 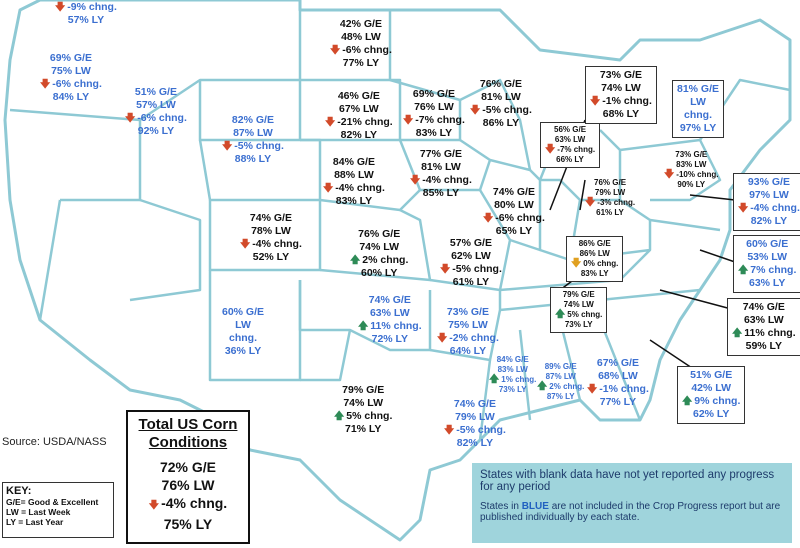 What do you see at coordinates (767, 244) in the screenshot?
I see `state-ge: 60% G/E` at bounding box center [767, 244].